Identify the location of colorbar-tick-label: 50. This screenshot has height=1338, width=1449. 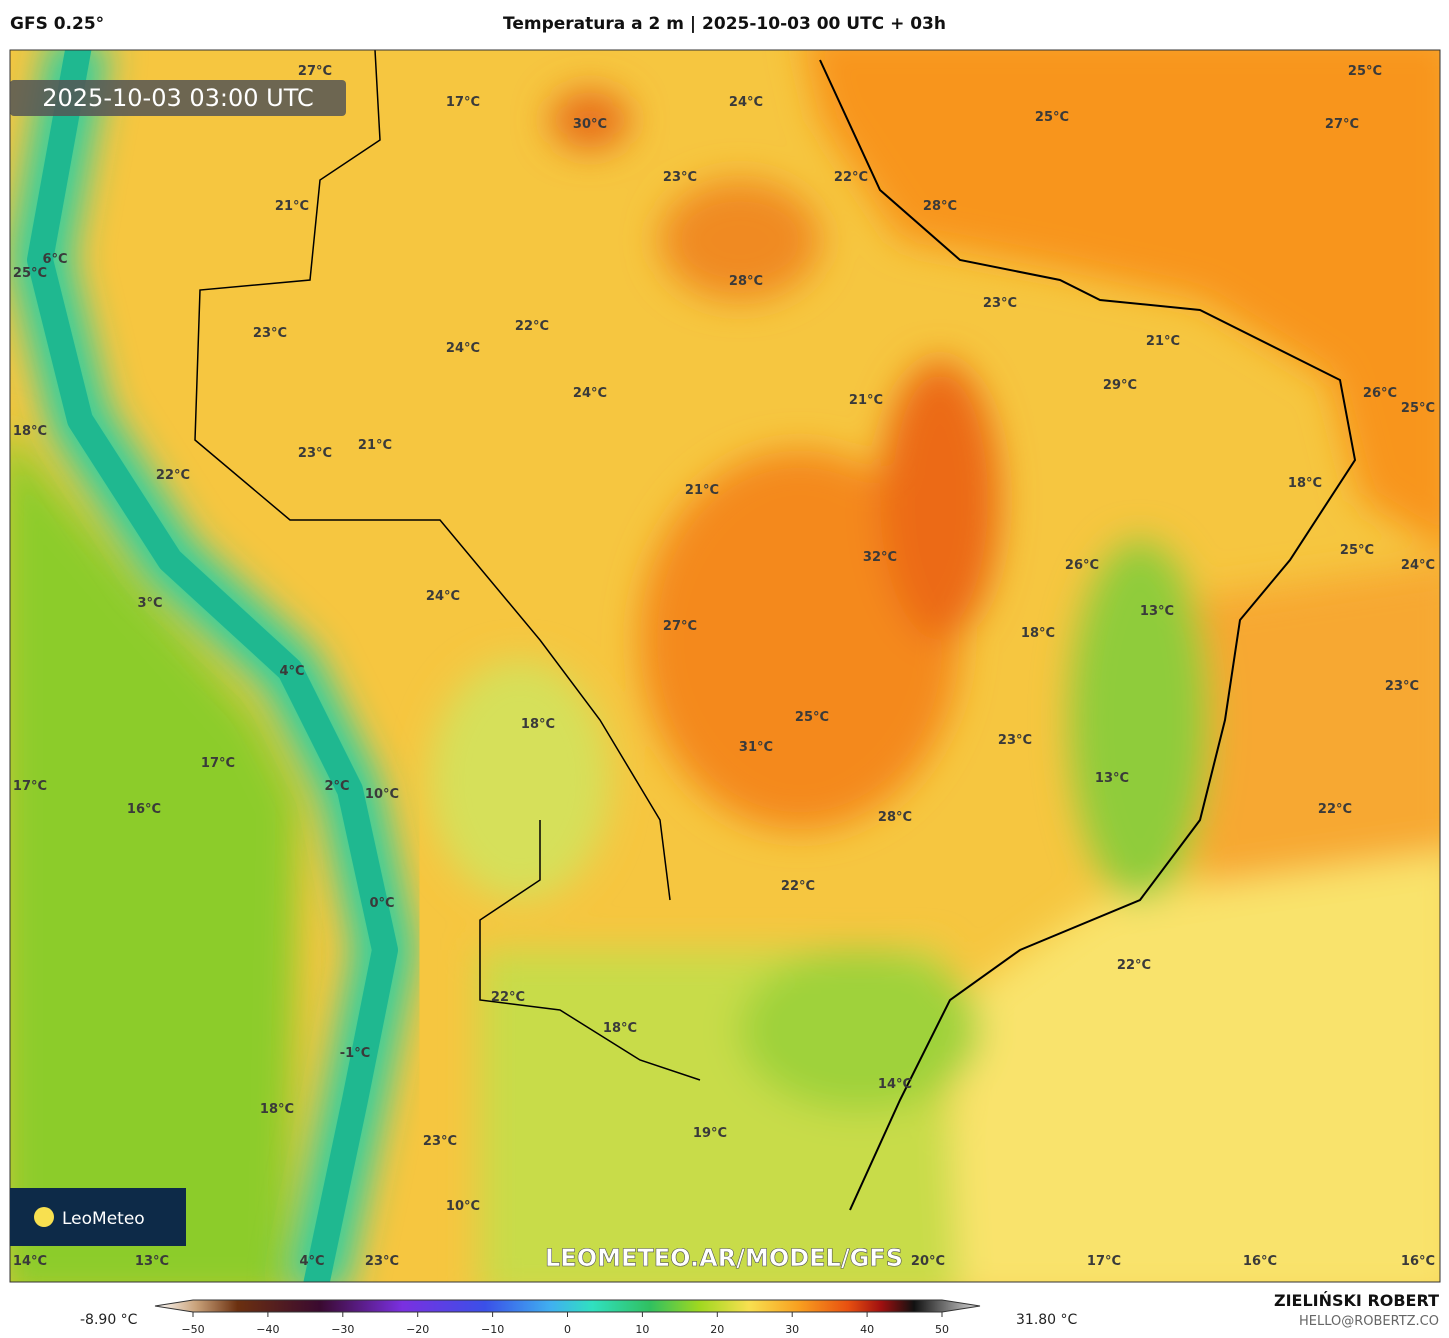
(942, 1329).